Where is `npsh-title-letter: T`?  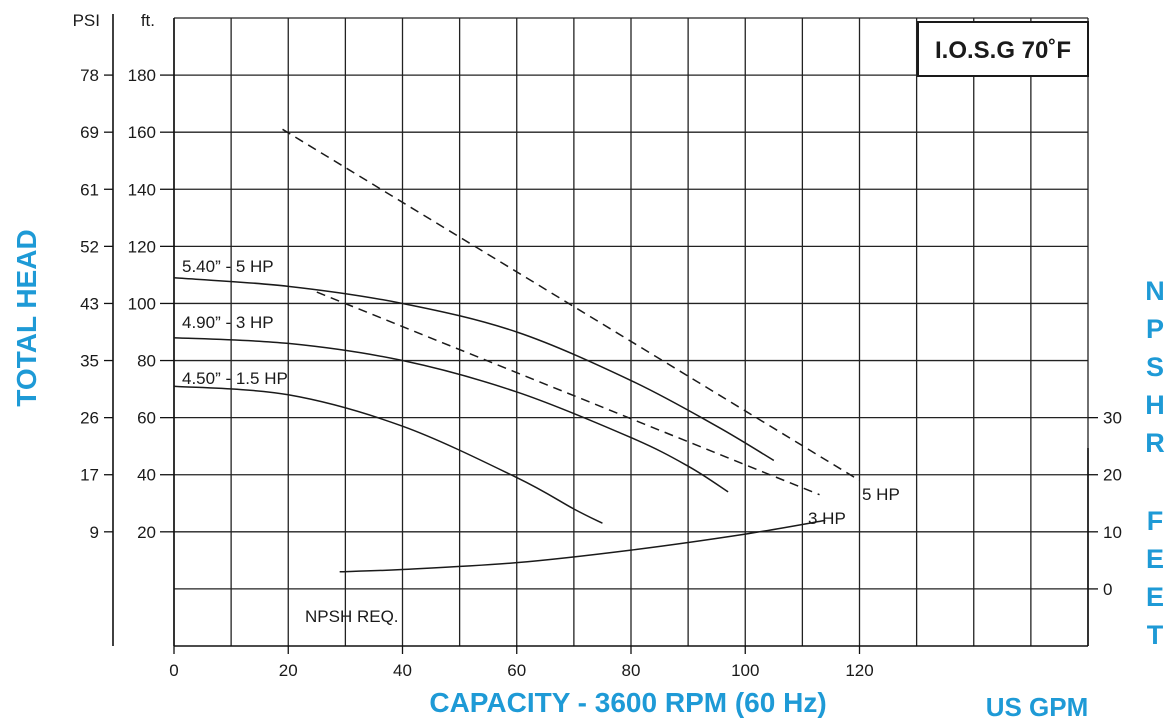
npsh-title-letter: T is located at coordinates (1155, 635).